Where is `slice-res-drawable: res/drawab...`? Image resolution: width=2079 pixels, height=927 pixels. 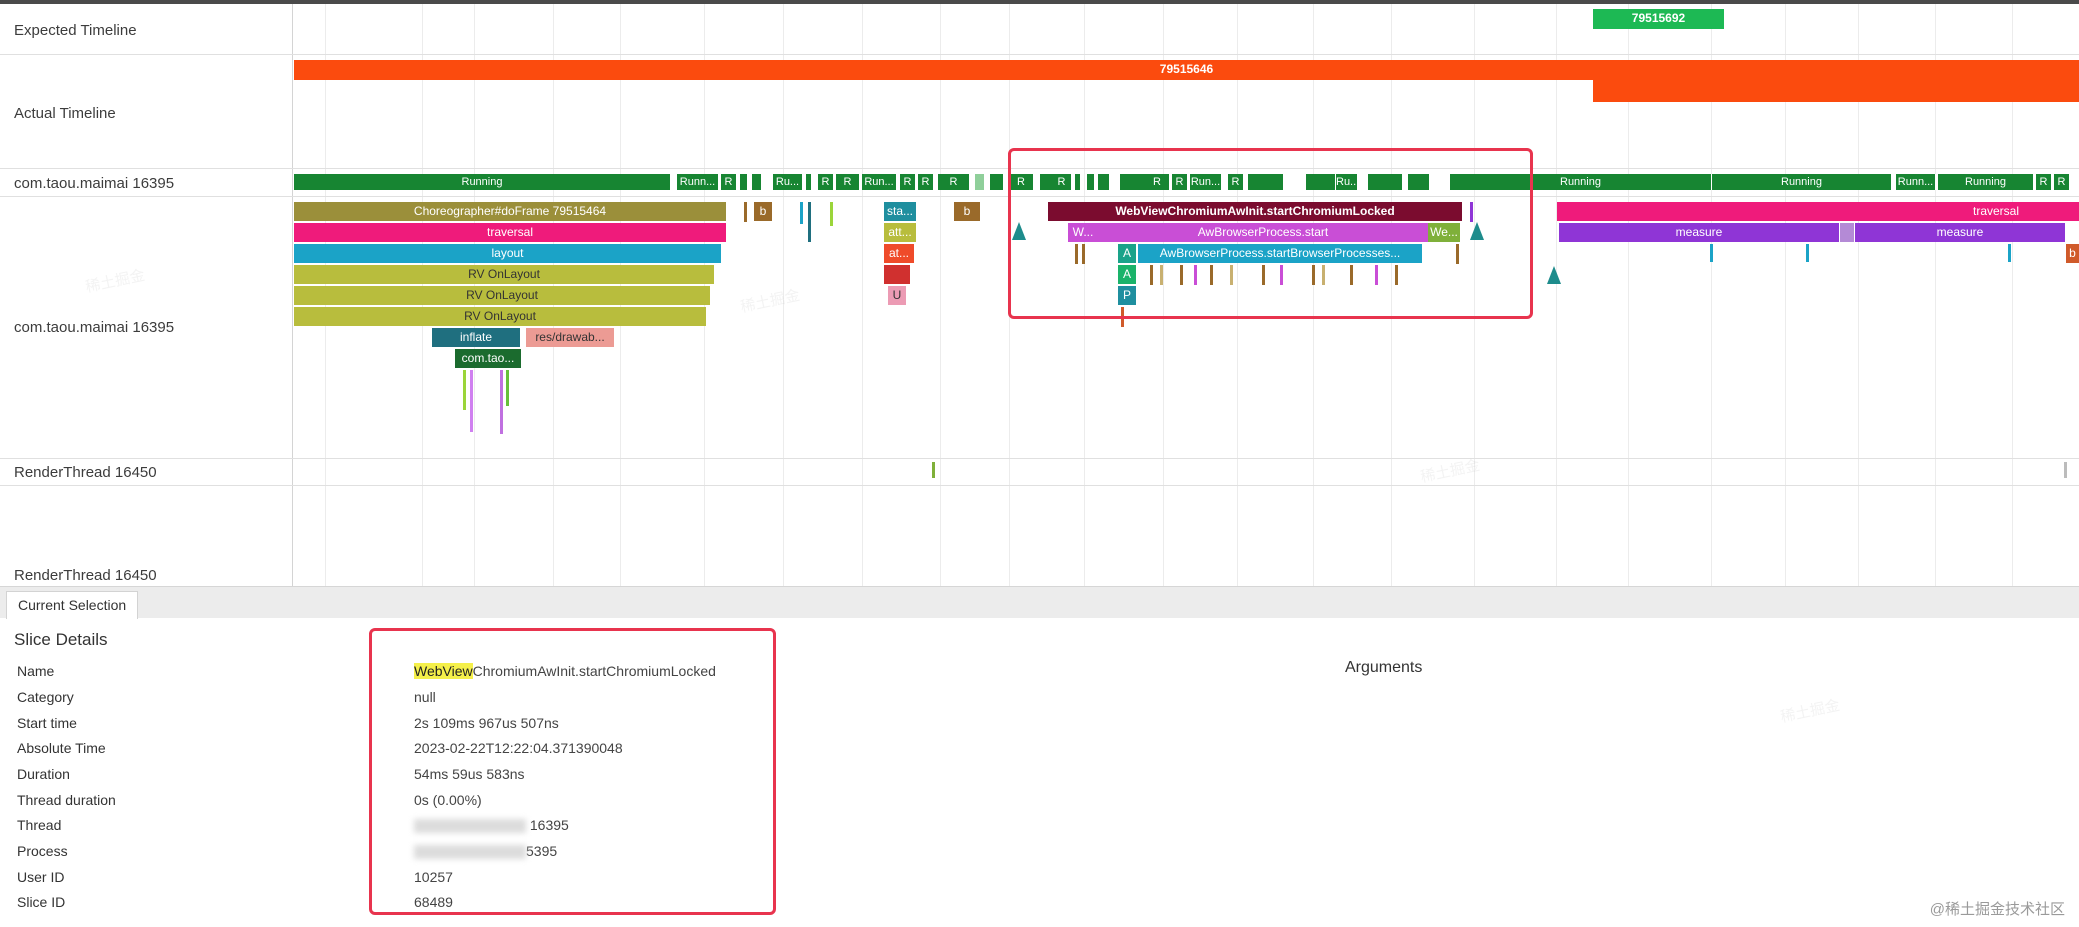
slice-res-drawable: res/drawab... is located at coordinates (570, 337).